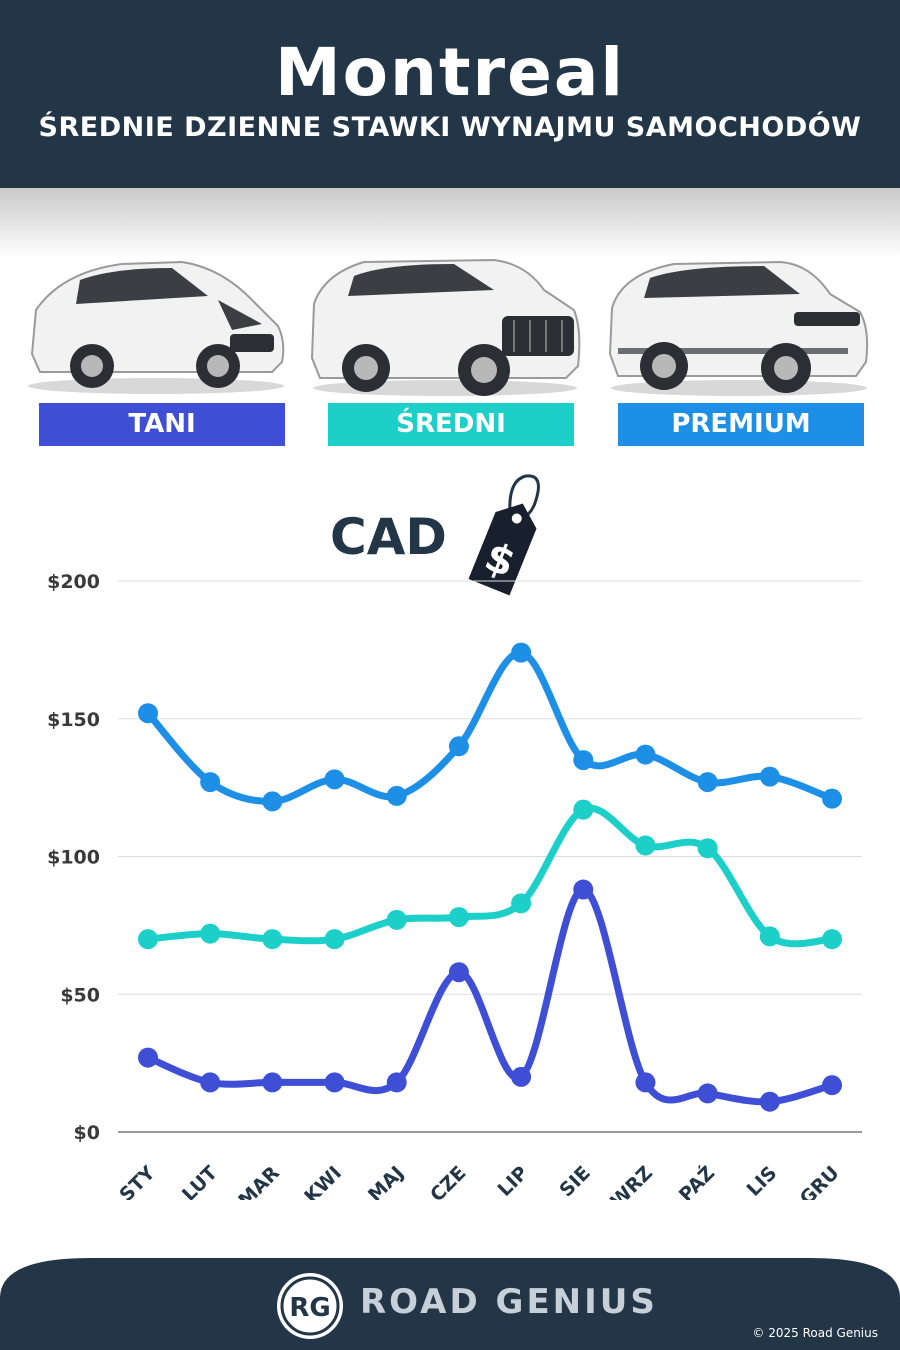  What do you see at coordinates (445, 327) in the screenshot?
I see `midsize-suv-icon` at bounding box center [445, 327].